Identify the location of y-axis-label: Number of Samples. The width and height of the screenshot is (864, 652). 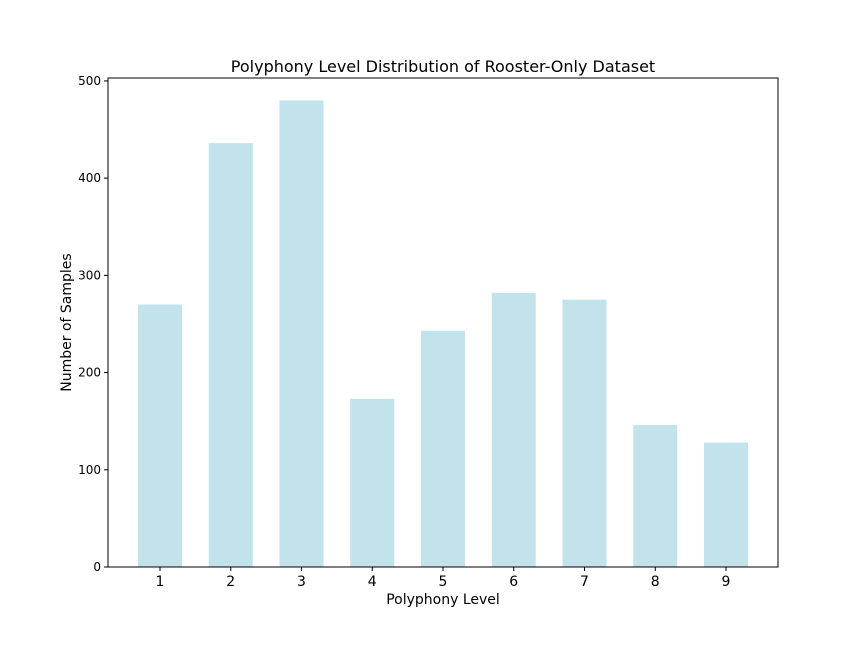
(67, 322).